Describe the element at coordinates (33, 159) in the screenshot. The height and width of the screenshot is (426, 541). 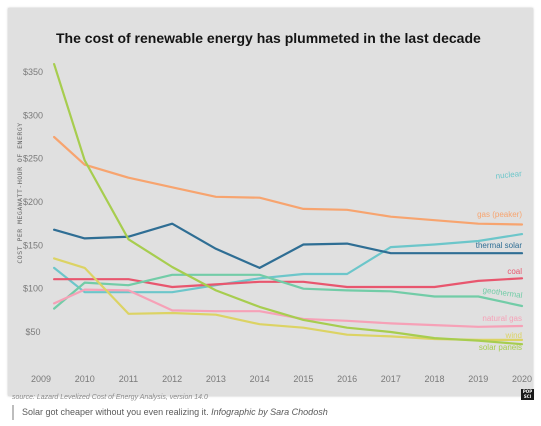
I see `y-tick-label: $250` at that location.